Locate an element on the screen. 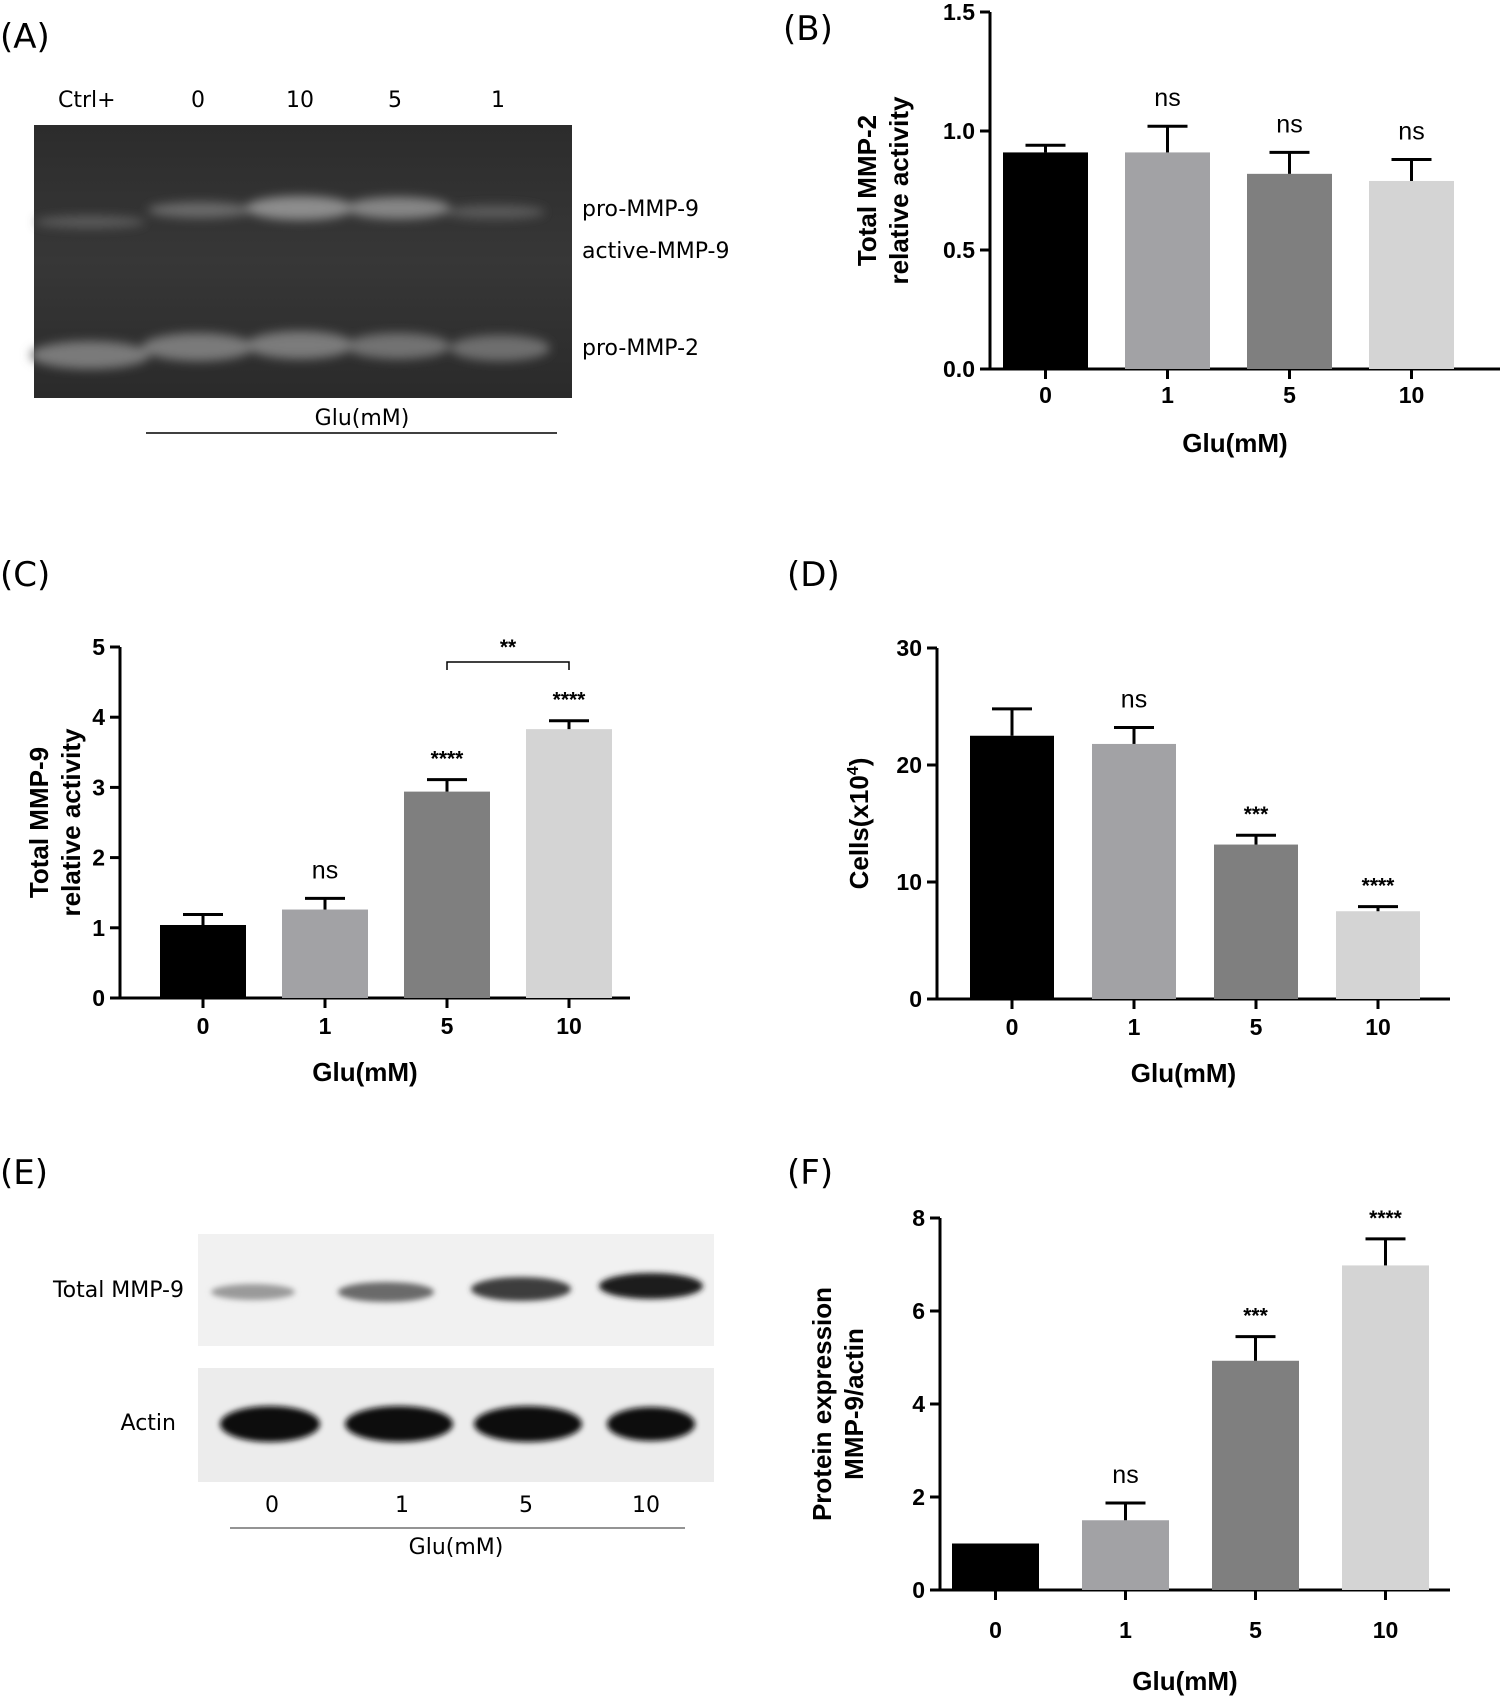 The image size is (1500, 1701). zymogram-lane-label: Ctrl+ is located at coordinates (87, 100).